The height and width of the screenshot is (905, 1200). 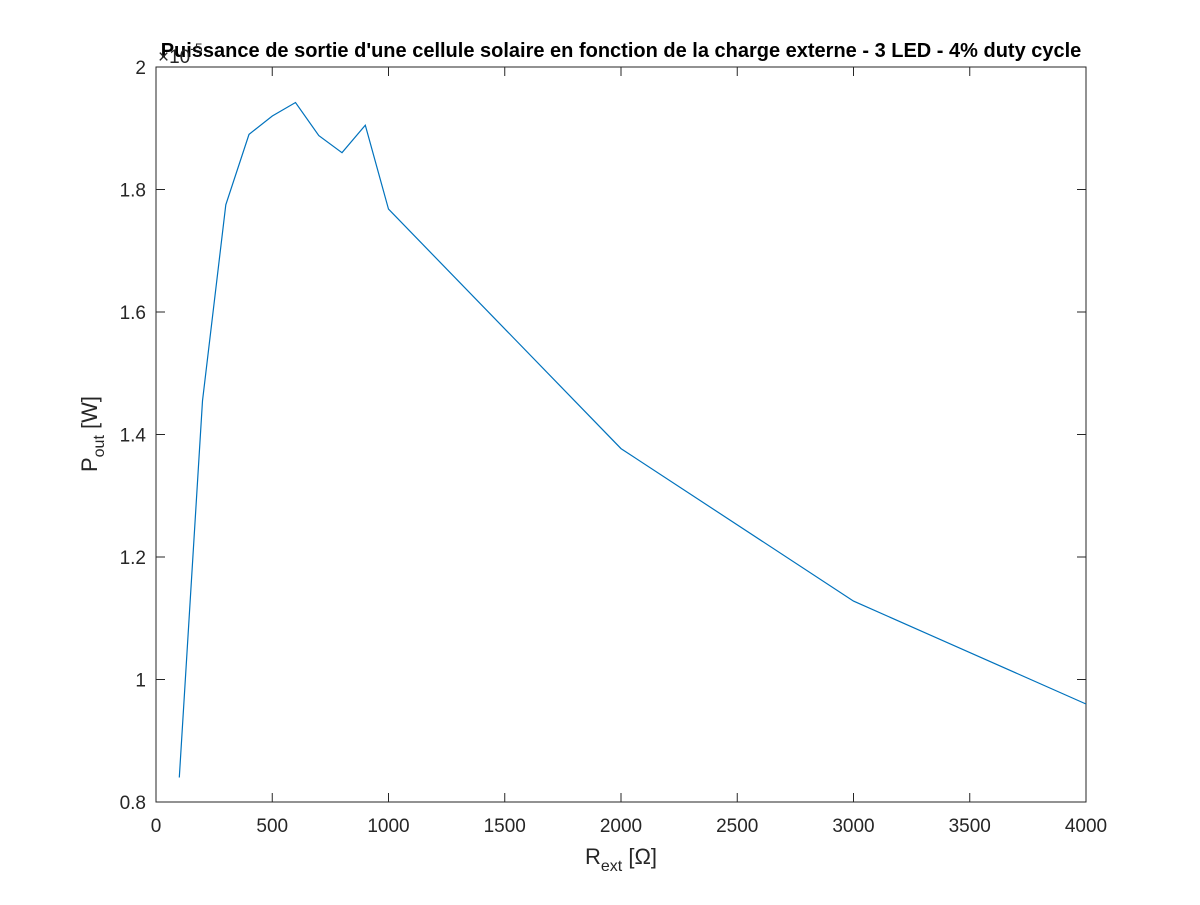 What do you see at coordinates (970, 826) in the screenshot?
I see `x-tick-label: 3500` at bounding box center [970, 826].